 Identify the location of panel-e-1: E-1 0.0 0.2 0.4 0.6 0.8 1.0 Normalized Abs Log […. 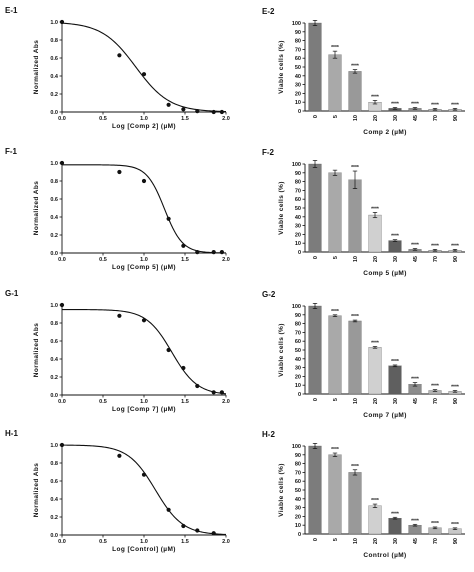
(117, 68).